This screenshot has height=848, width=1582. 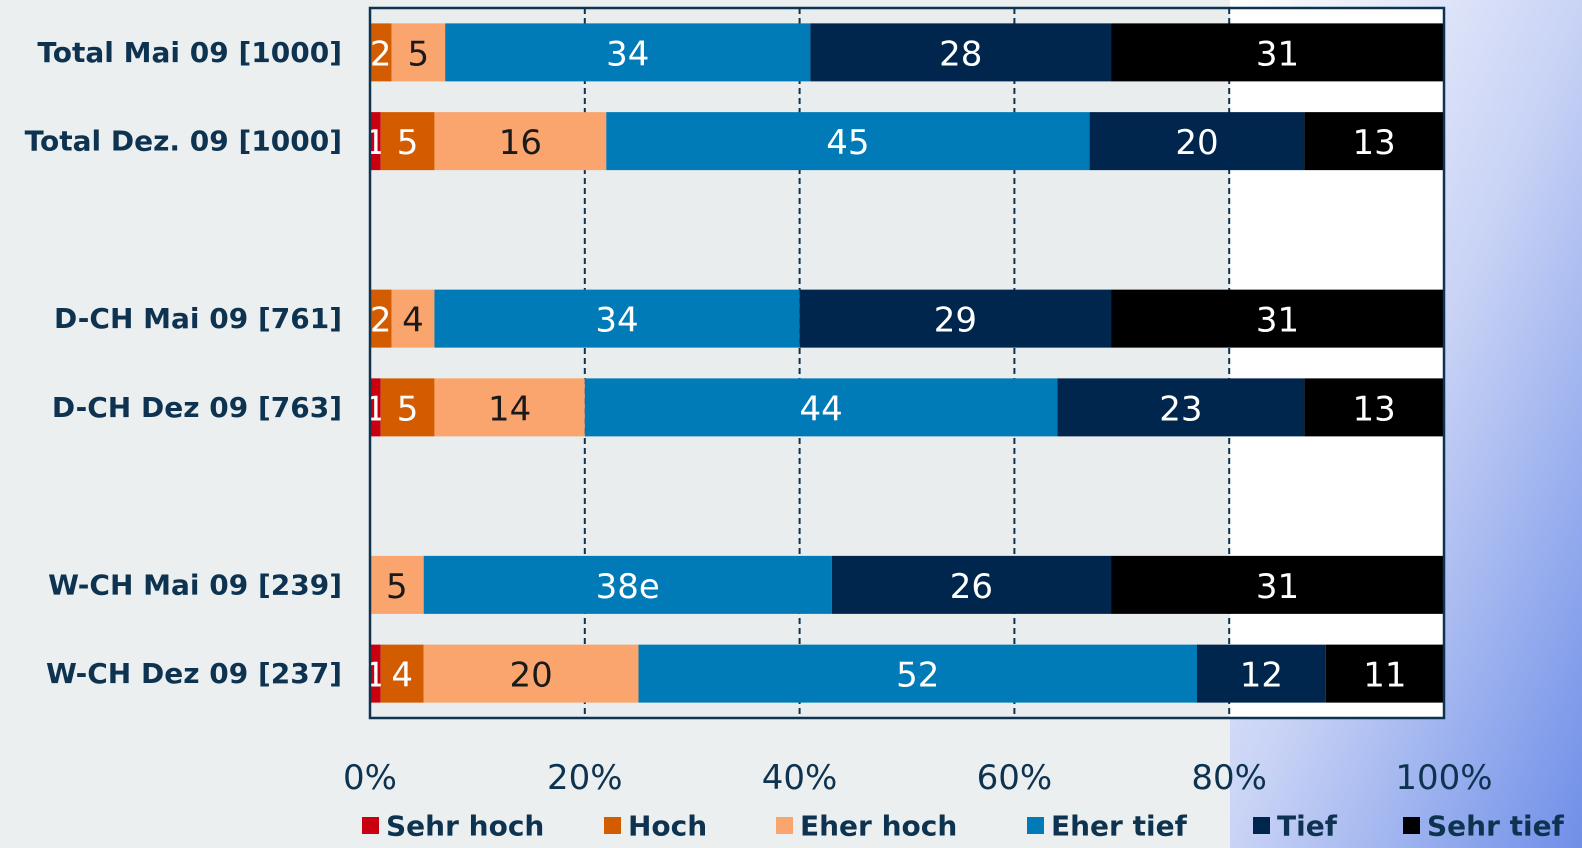 What do you see at coordinates (628, 587) in the screenshot?
I see `data-label: 38e` at bounding box center [628, 587].